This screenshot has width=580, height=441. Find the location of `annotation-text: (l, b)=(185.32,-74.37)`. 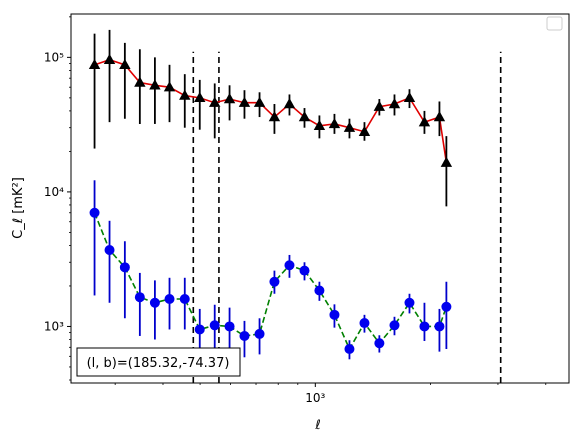

annotation-text: (l, b)=(185.32,-74.37) is located at coordinates (158, 363).